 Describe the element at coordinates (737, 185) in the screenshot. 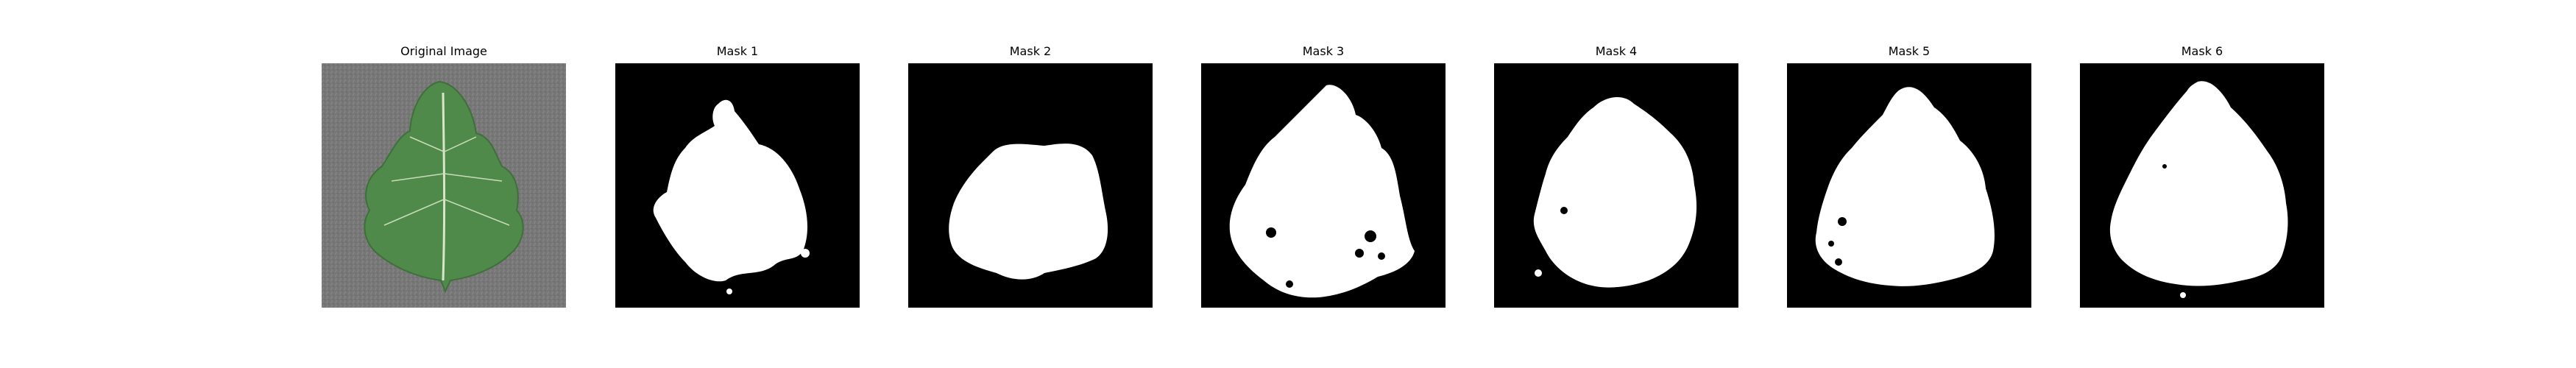

I see `mask-1-image` at that location.